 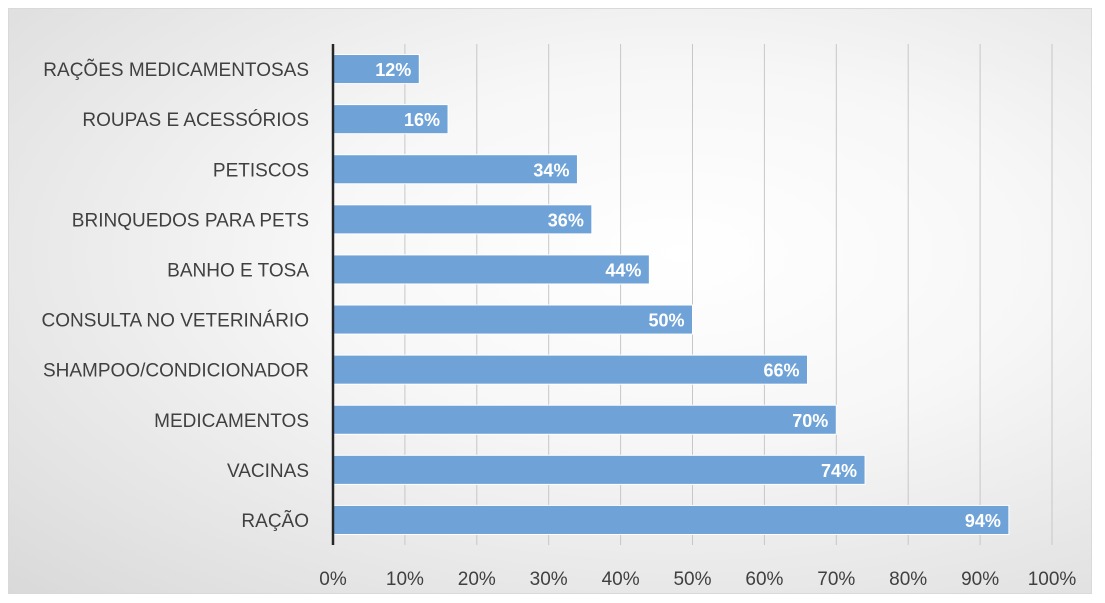 What do you see at coordinates (836, 579) in the screenshot?
I see `x-tick-label: 70%` at bounding box center [836, 579].